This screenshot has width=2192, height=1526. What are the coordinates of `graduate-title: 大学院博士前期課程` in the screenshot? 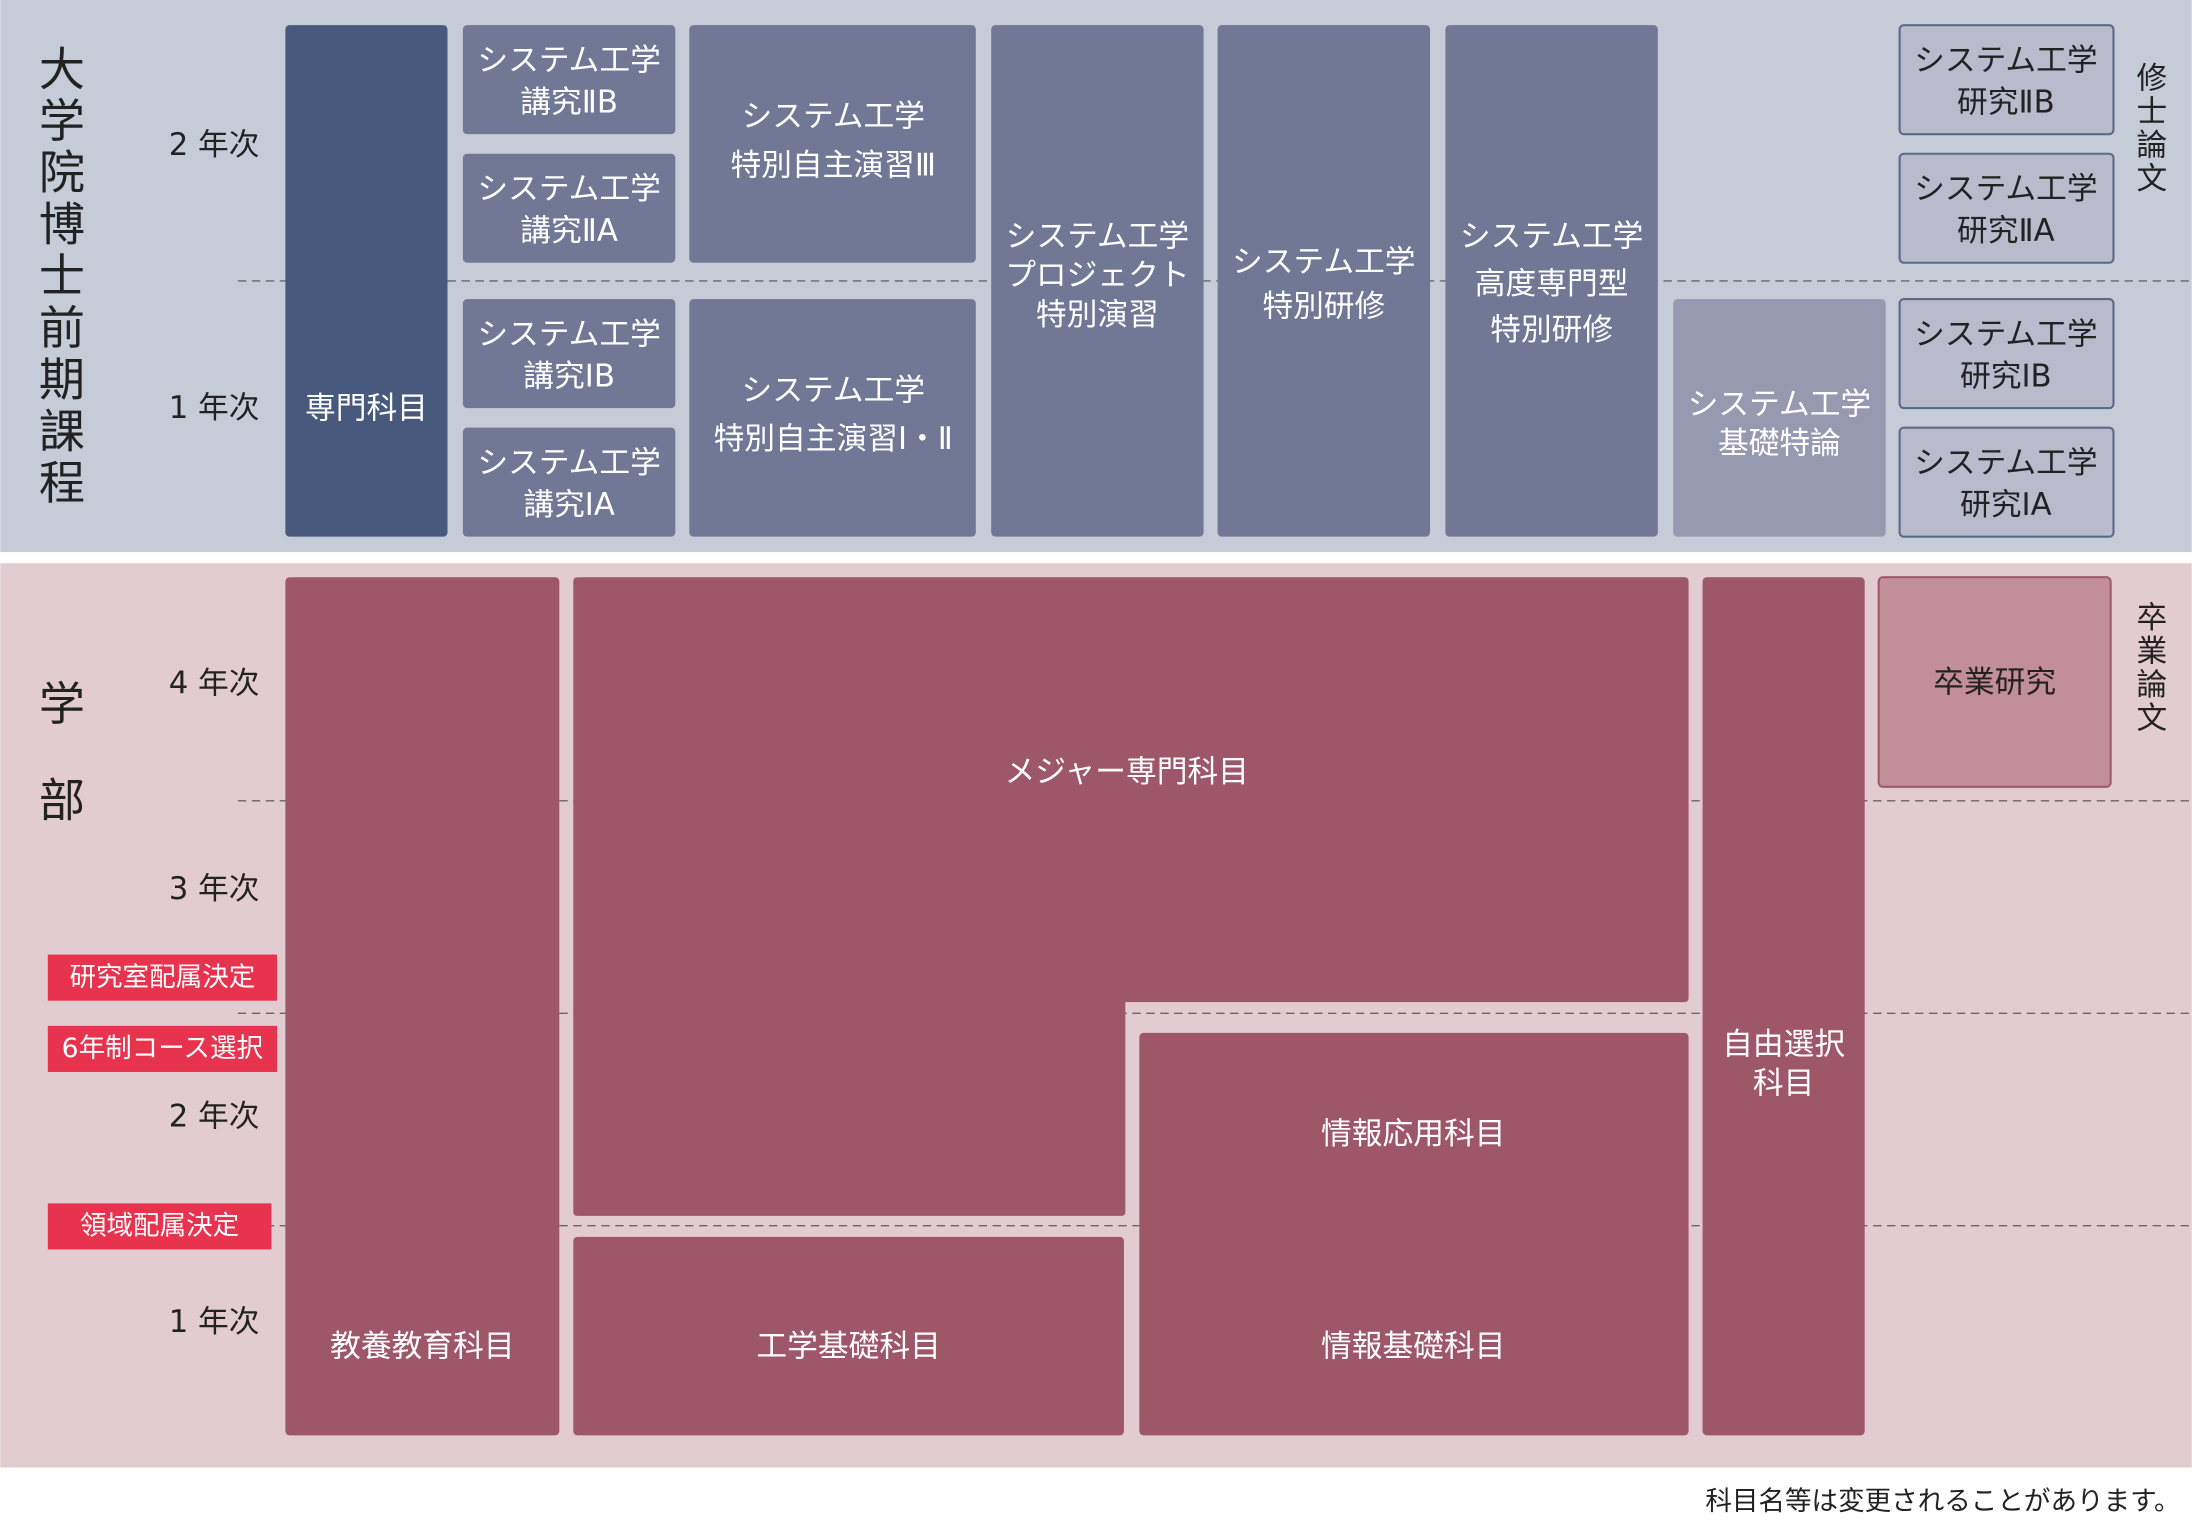 It's located at (59, 277).